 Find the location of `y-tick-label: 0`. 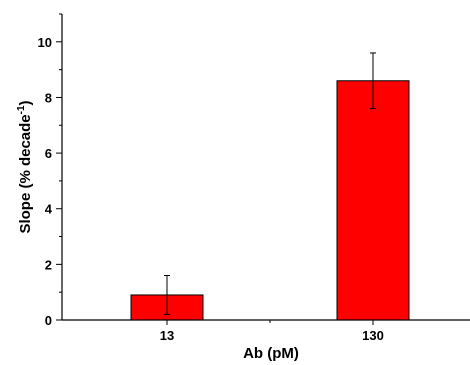

y-tick-label: 0 is located at coordinates (48, 320).